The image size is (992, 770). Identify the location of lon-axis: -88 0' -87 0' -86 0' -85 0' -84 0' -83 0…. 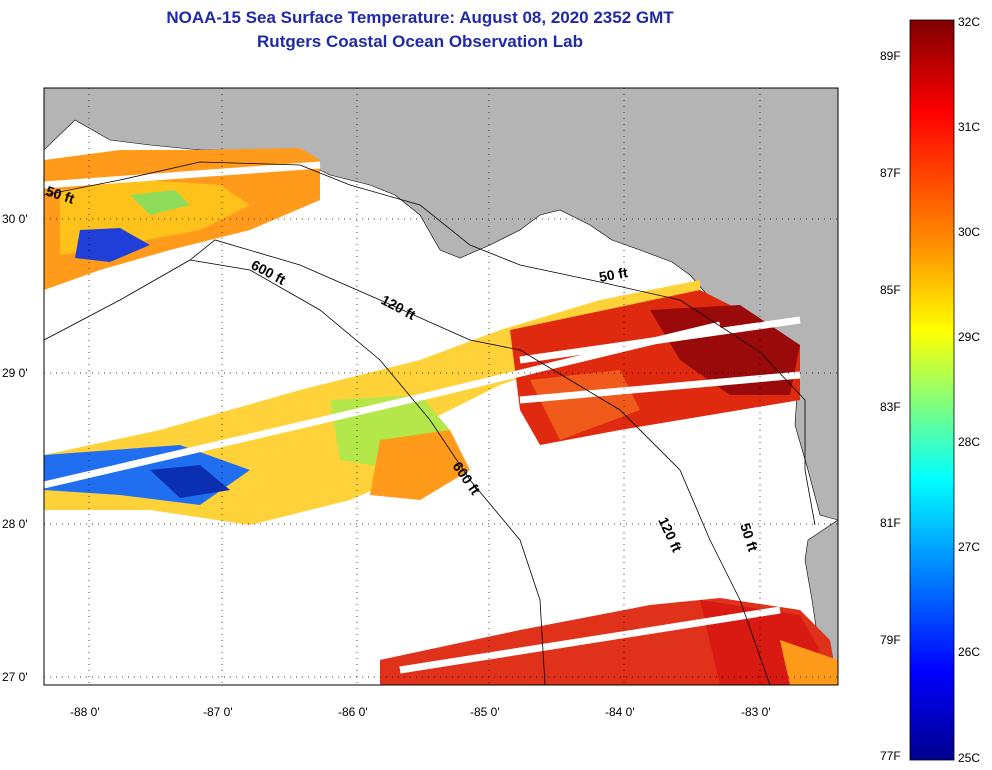
(420, 712).